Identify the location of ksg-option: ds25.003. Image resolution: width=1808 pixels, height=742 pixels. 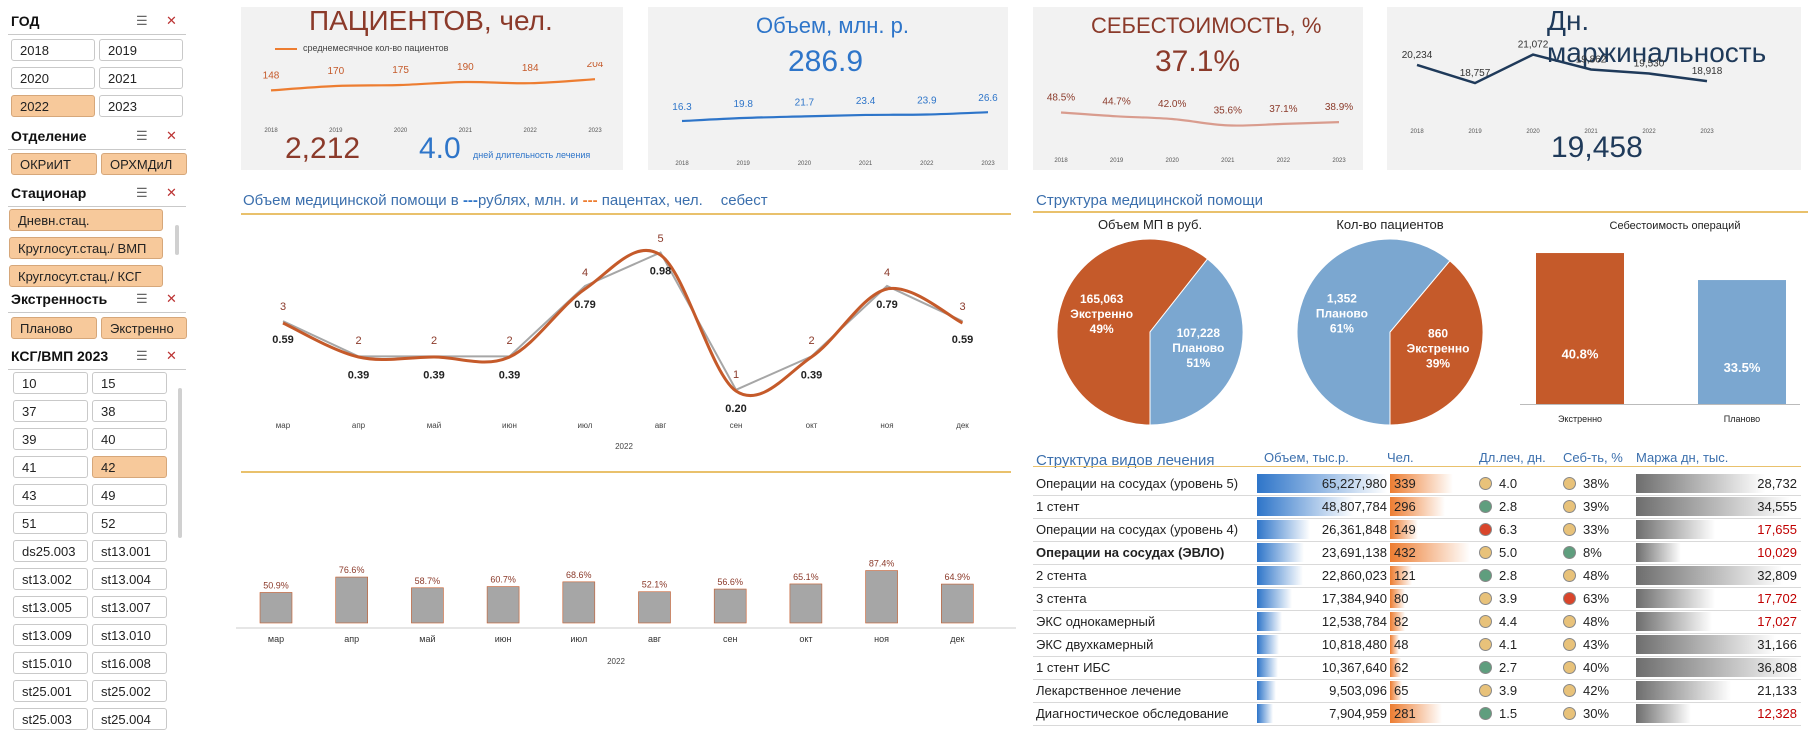
(50, 551).